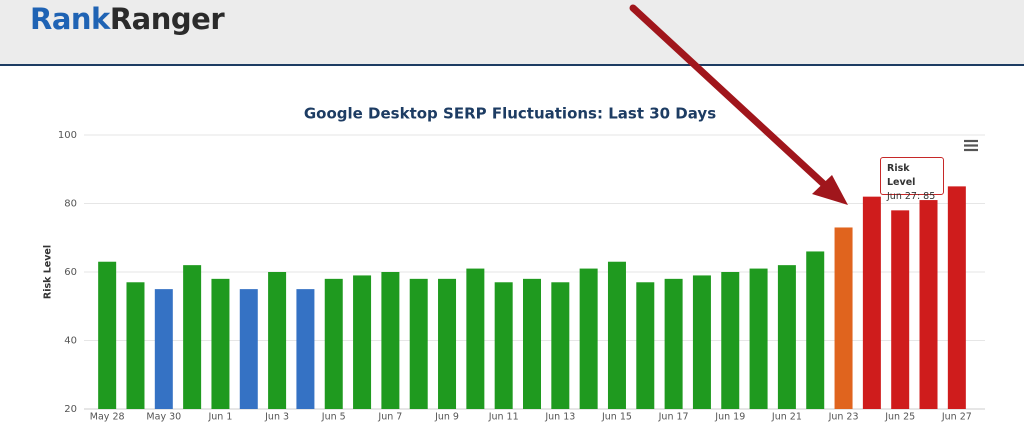  What do you see at coordinates (107, 417) in the screenshot?
I see `x-tick-label: May 28` at bounding box center [107, 417].